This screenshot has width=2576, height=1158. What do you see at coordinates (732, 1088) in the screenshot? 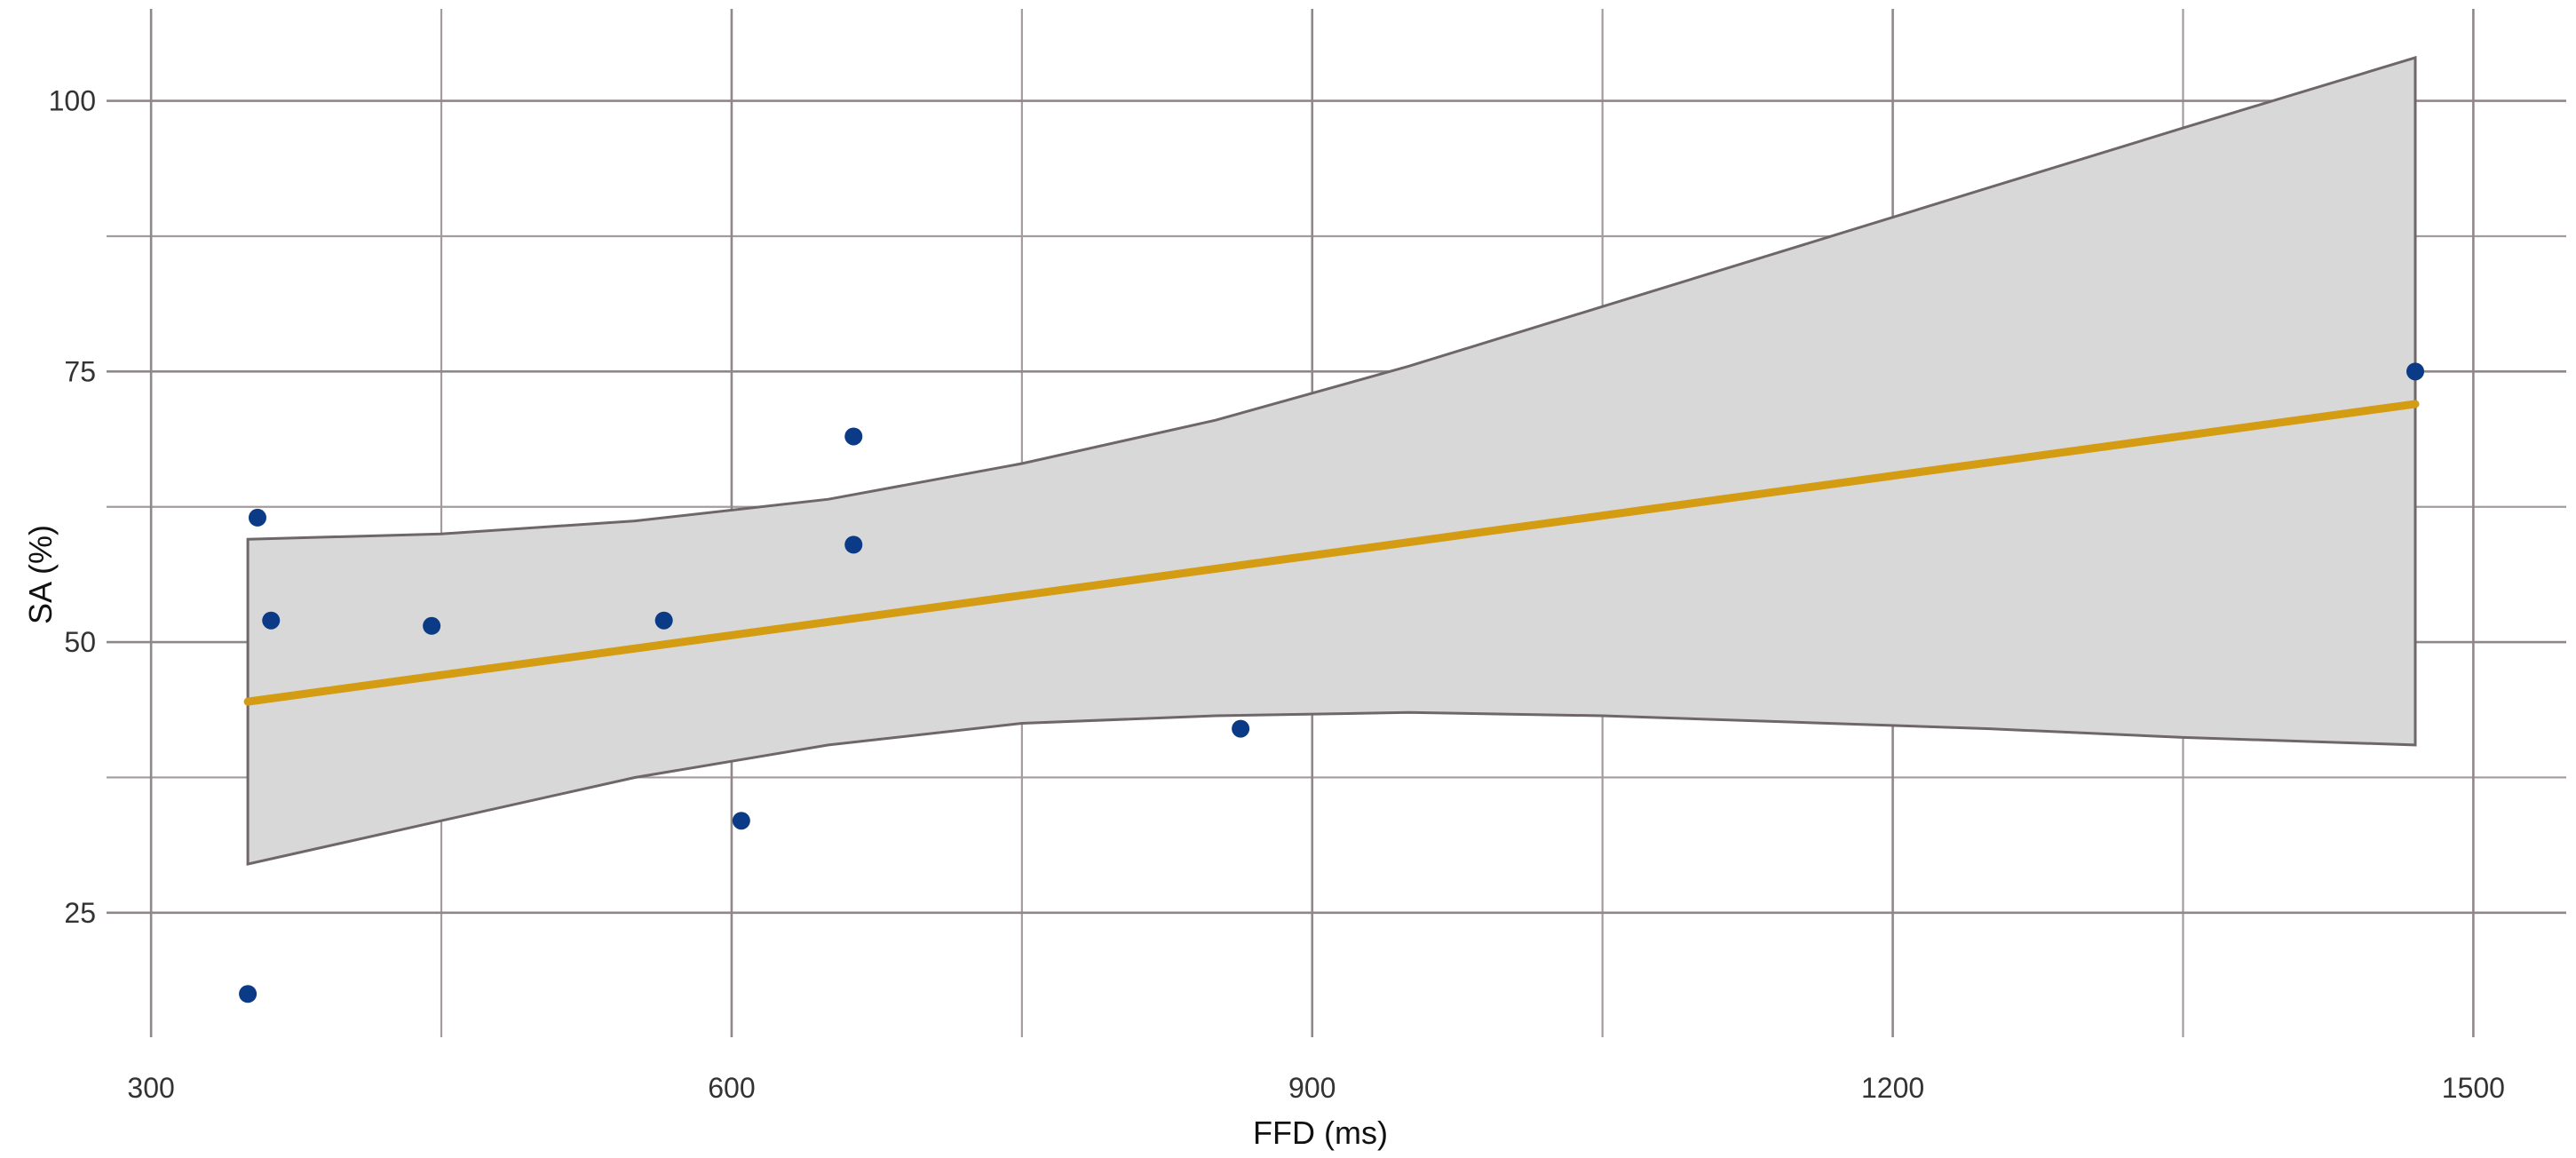
I see `x-tick-label: 600` at bounding box center [732, 1088].